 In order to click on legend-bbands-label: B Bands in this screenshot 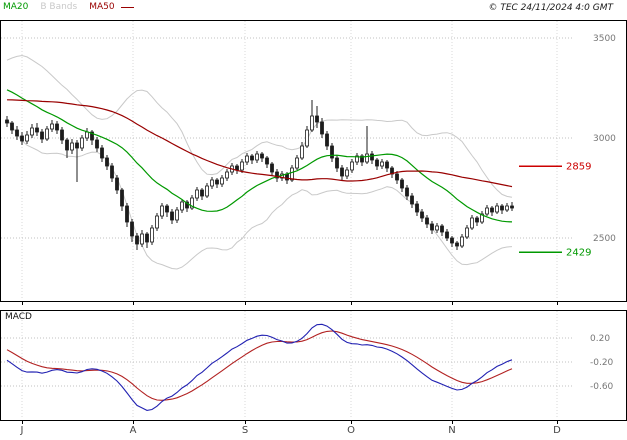, I will do `click(59, 7)`.